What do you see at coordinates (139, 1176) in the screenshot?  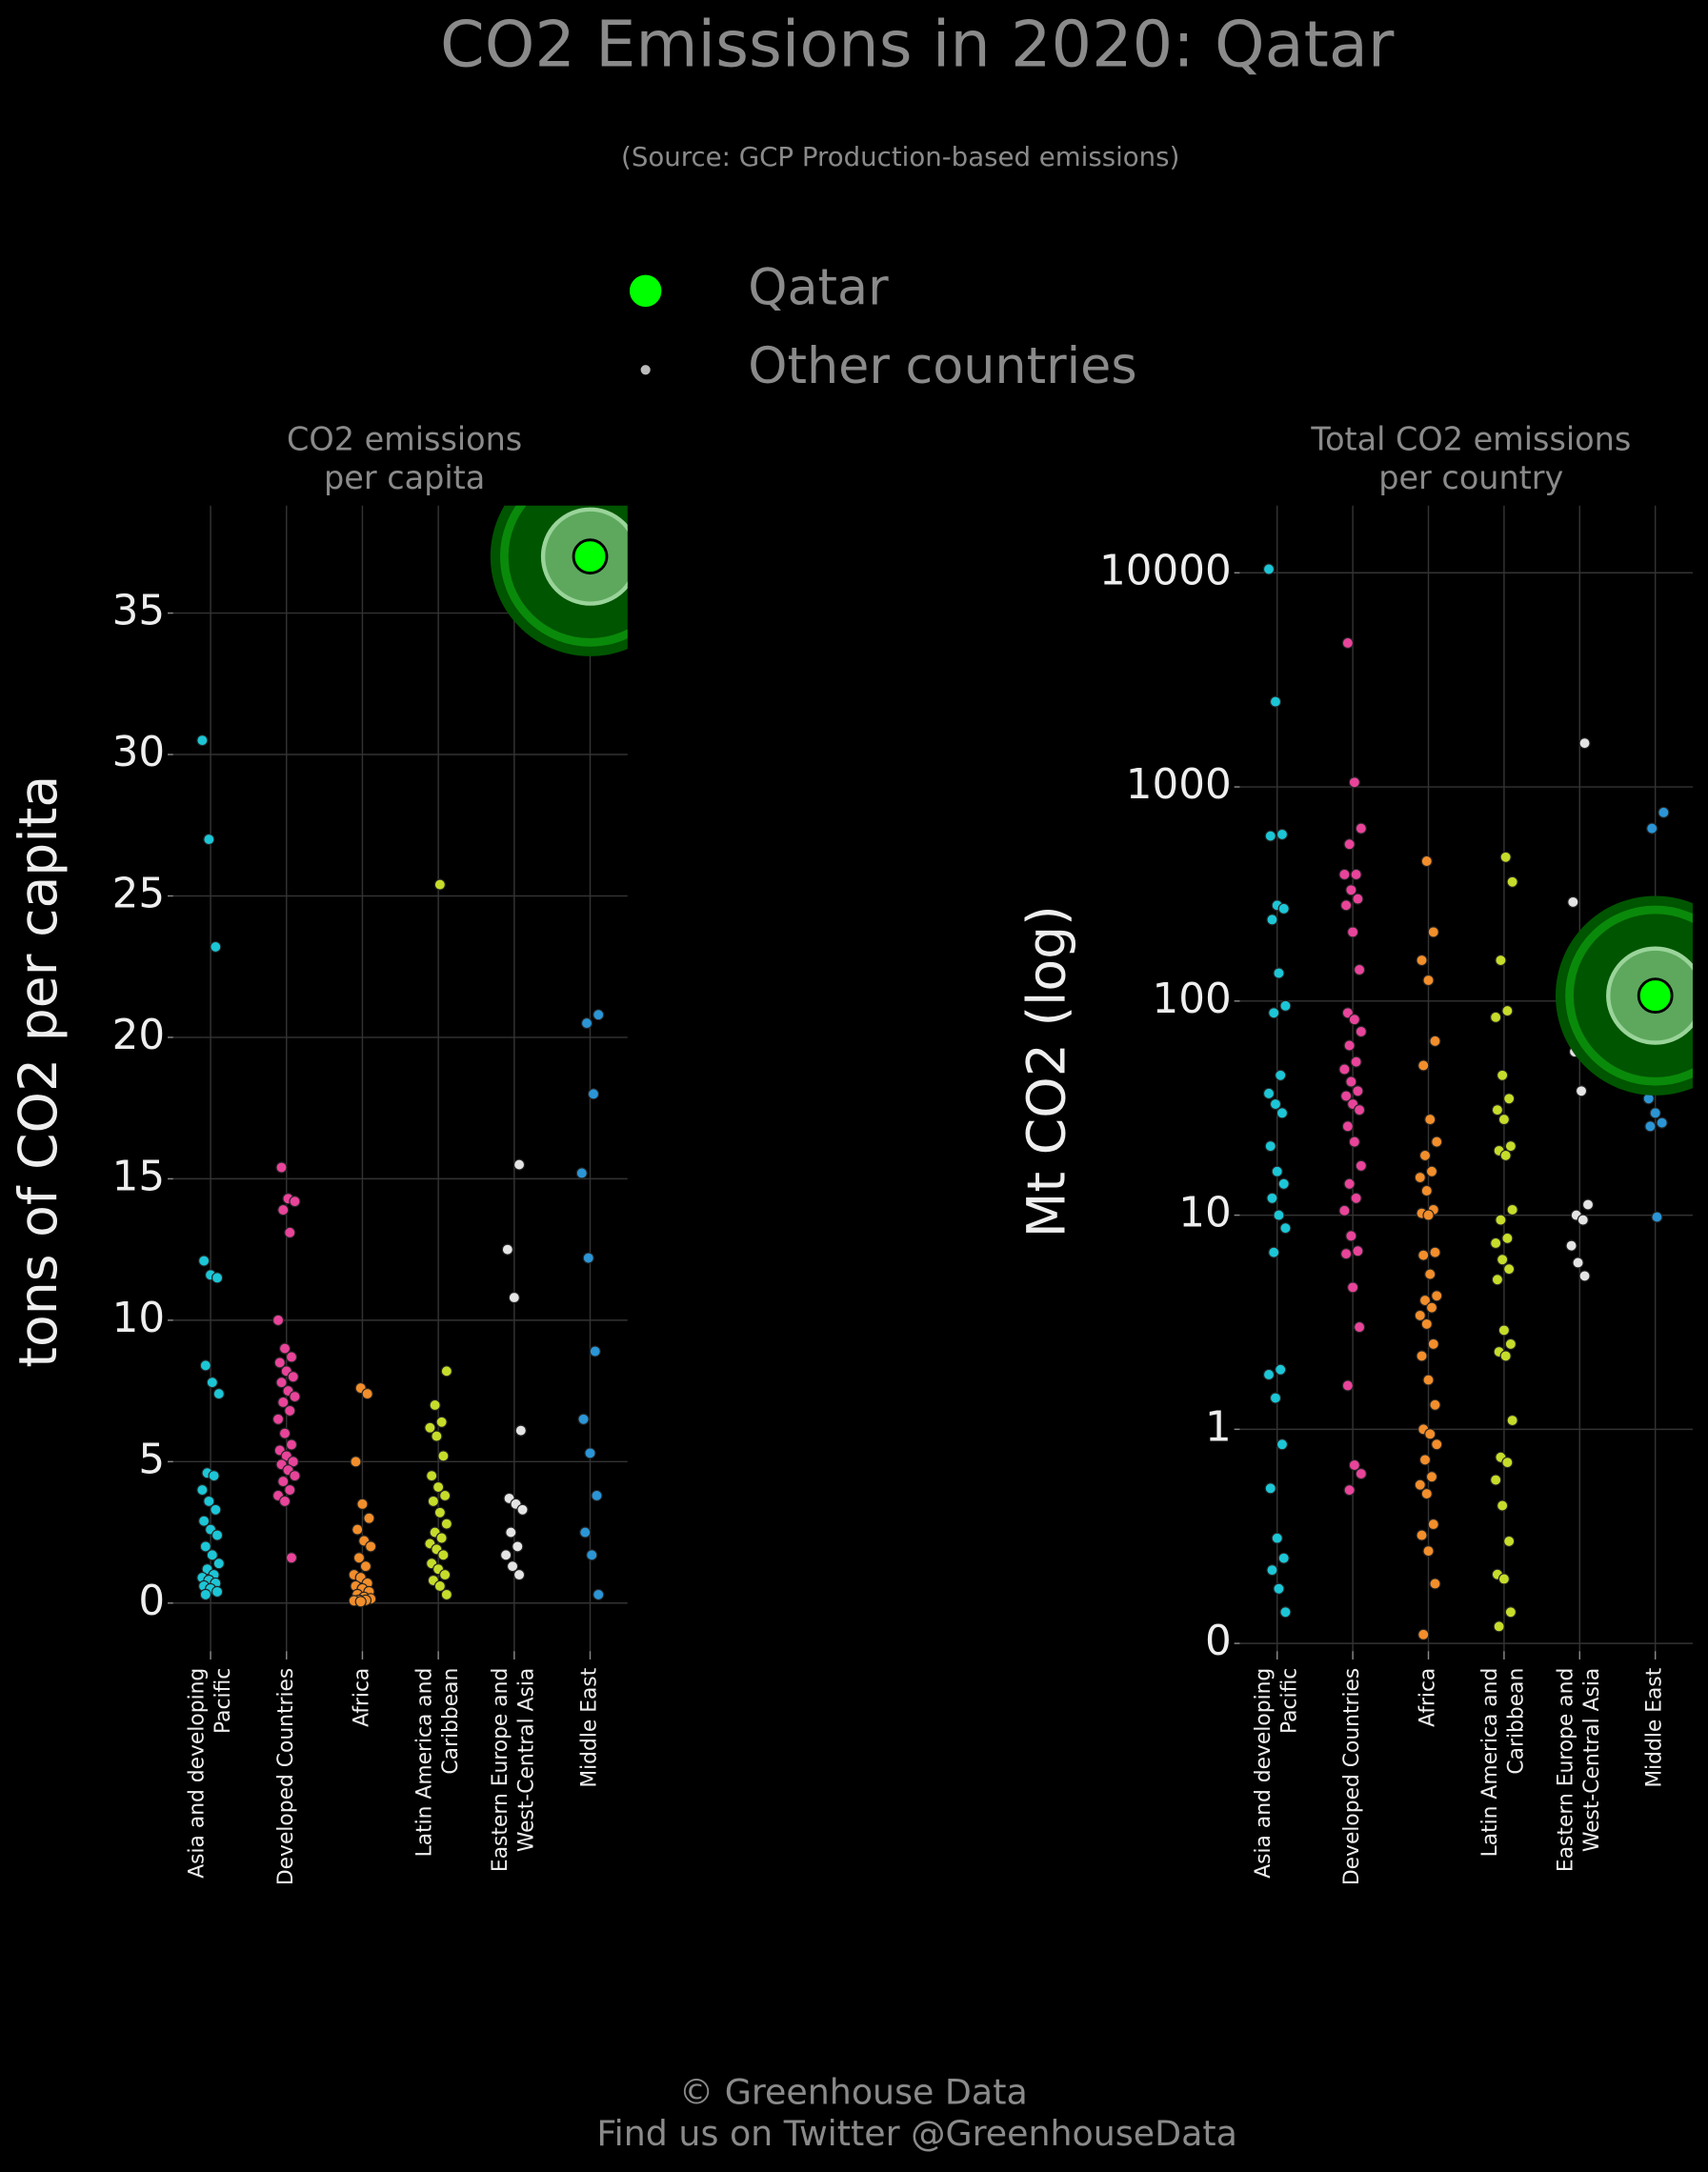 I see `y-tick-label: 15` at bounding box center [139, 1176].